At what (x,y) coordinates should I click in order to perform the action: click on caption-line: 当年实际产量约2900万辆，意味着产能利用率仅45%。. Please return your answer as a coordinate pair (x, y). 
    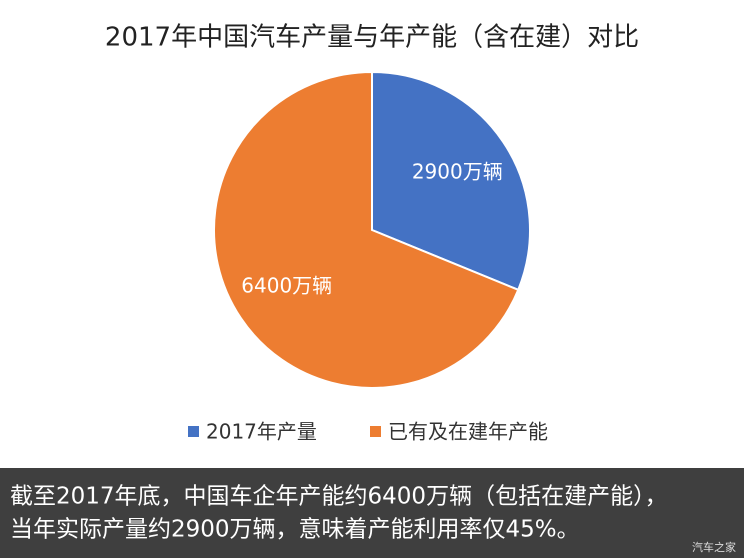
    Looking at the image, I should click on (295, 530).